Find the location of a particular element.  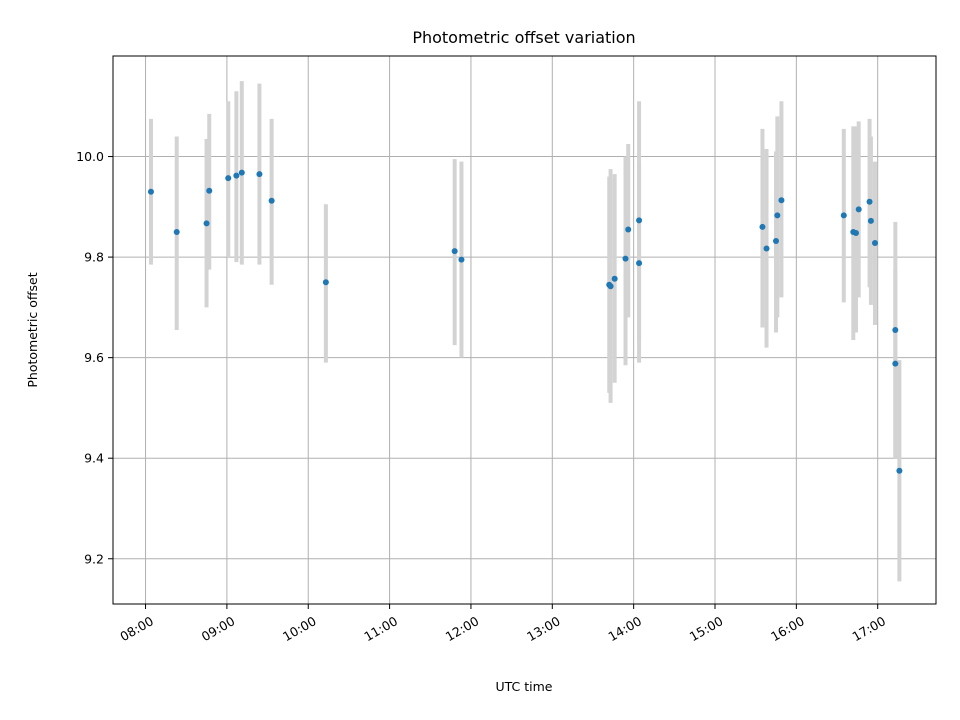

y-tick-label: 10.0 is located at coordinates (90, 156).